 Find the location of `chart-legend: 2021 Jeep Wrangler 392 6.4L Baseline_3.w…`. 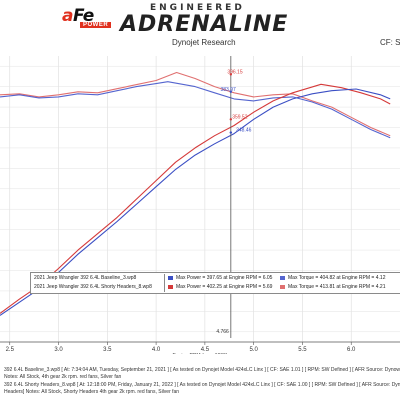

chart-legend: 2021 Jeep Wrangler 392 6.4L Baseline_3.w… is located at coordinates (215, 283).